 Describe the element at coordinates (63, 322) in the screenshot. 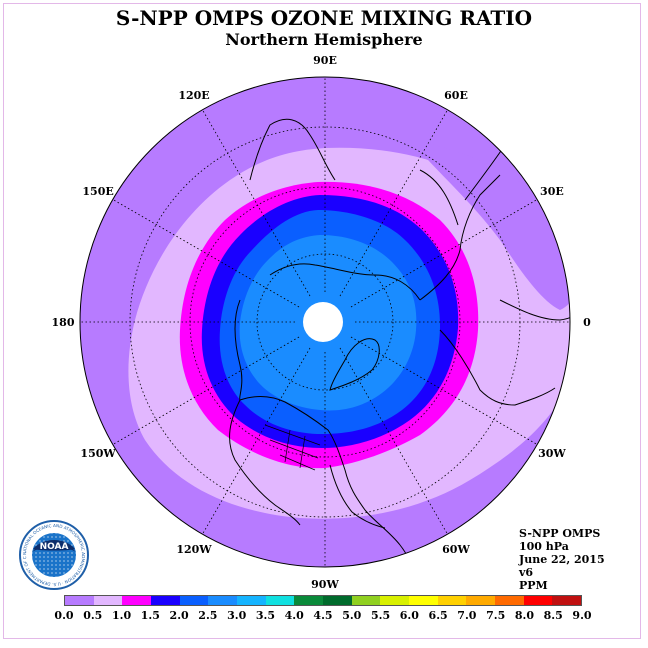

I see `longitude-label-180: 180` at that location.